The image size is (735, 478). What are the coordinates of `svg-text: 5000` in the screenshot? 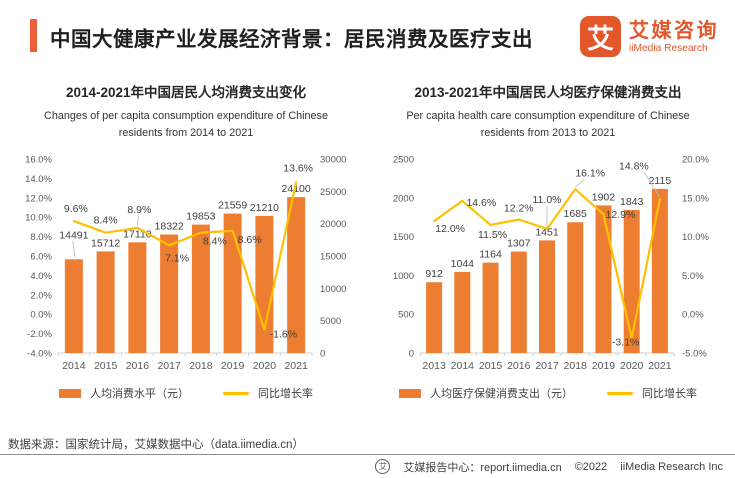 It's located at (330, 322).